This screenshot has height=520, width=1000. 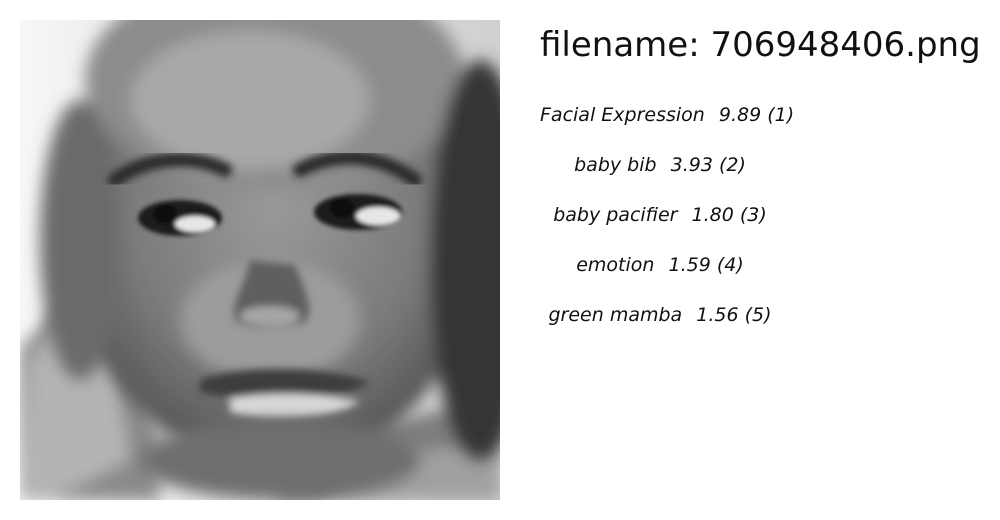 I want to click on filename-title: filename: 706948406.png, so click(x=760, y=45).